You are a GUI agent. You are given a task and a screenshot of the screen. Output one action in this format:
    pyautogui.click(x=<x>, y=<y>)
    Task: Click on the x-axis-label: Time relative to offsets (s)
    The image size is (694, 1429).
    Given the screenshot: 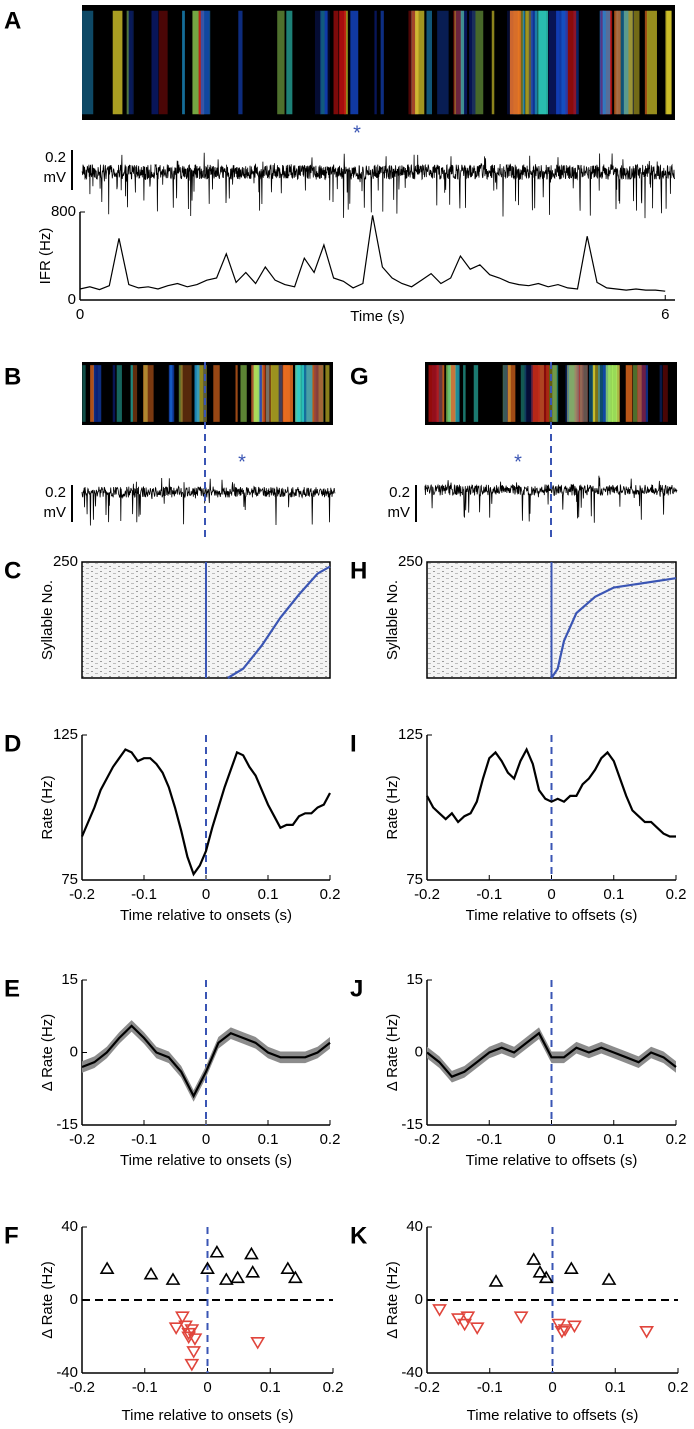 What is the action you would take?
    pyautogui.click(x=552, y=915)
    